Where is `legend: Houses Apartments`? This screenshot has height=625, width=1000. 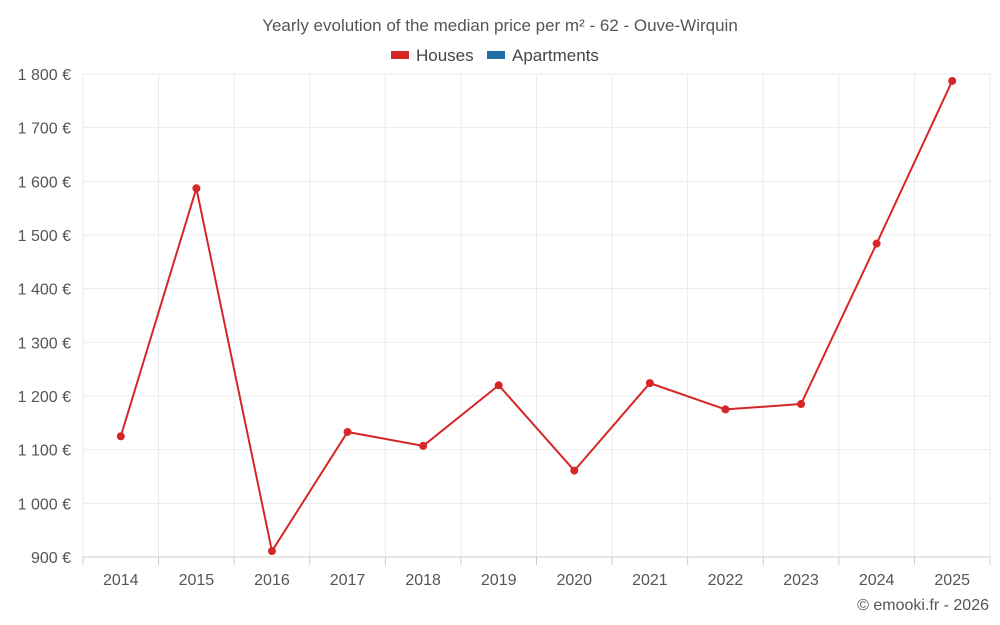 legend: Houses Apartments is located at coordinates (495, 55).